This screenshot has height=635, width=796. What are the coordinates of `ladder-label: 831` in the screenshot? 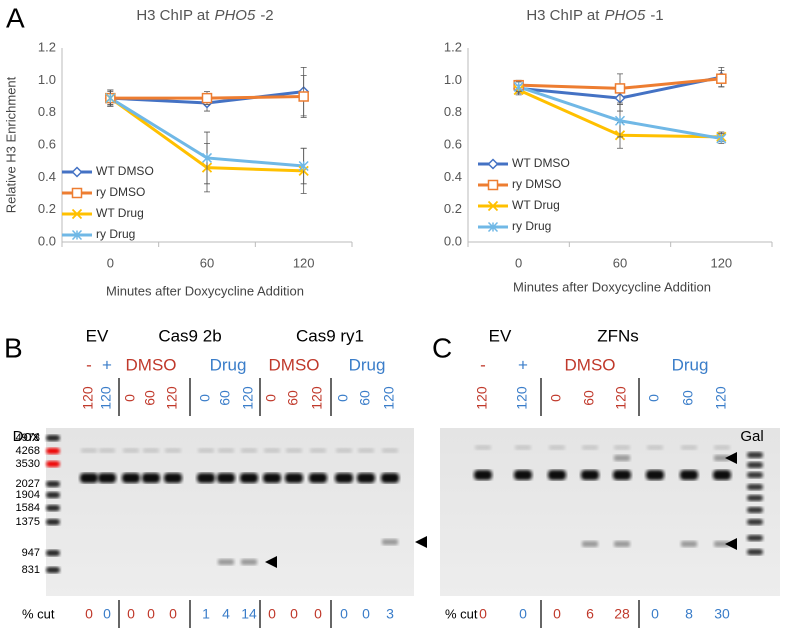 It's located at (31, 570).